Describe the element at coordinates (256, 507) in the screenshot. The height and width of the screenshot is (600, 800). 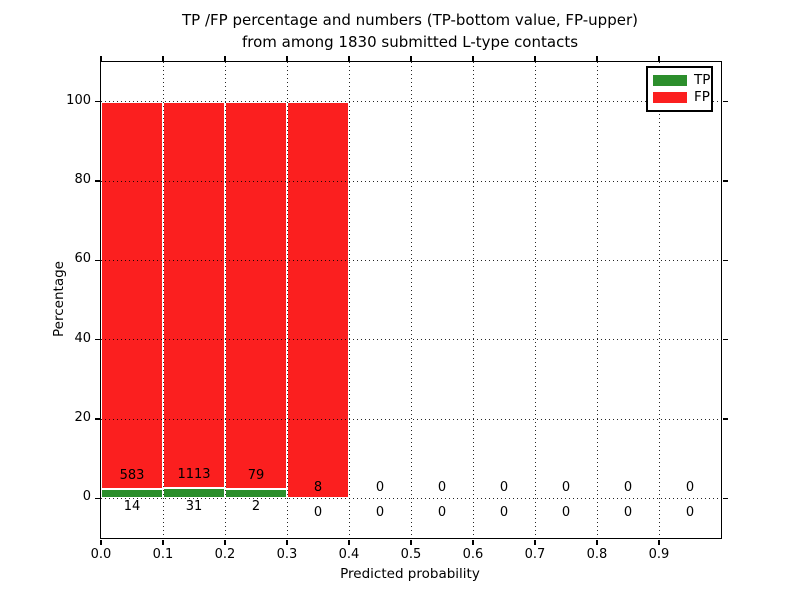
I see `tp-count-label: 2` at that location.